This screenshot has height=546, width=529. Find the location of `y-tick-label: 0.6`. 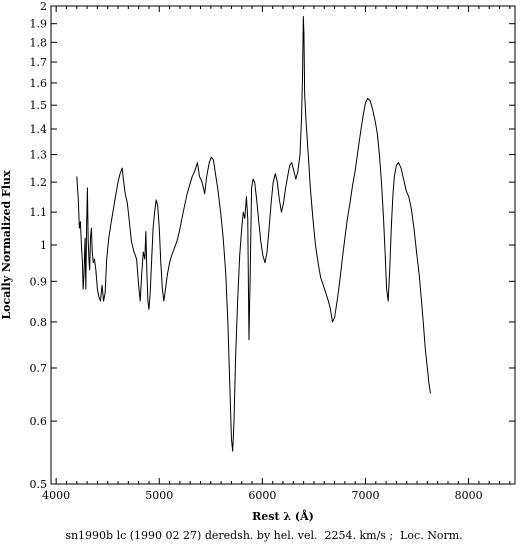

y-tick-label: 0.6 is located at coordinates (39, 421).